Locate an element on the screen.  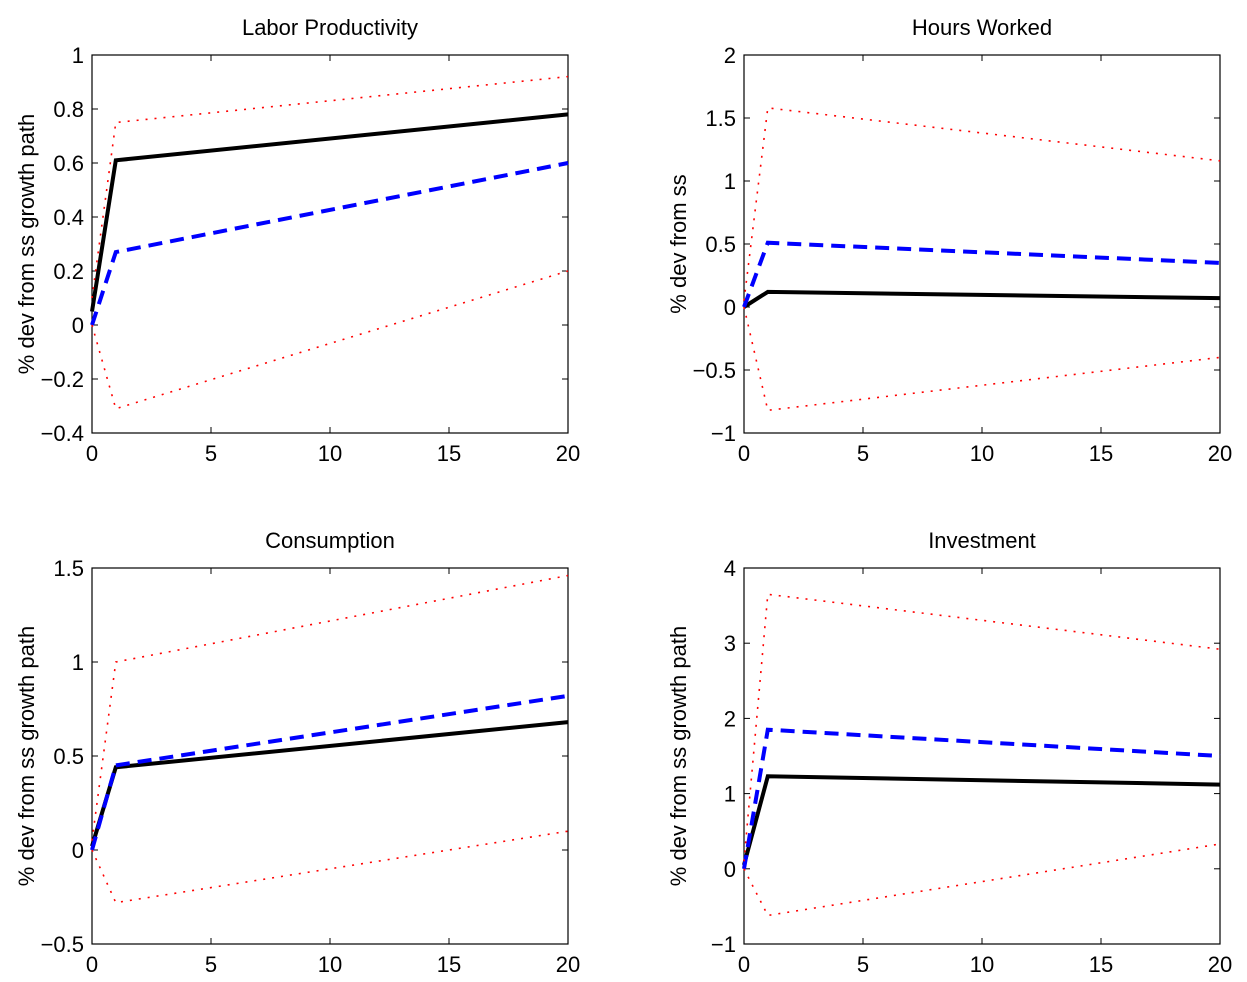
chart-title: Consumption is located at coordinates (330, 540).